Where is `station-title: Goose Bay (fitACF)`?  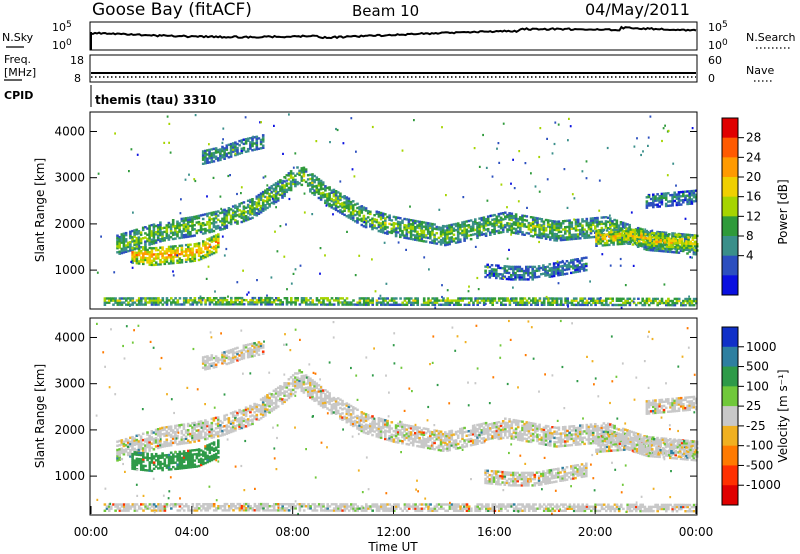 station-title: Goose Bay (fitACF) is located at coordinates (172, 10).